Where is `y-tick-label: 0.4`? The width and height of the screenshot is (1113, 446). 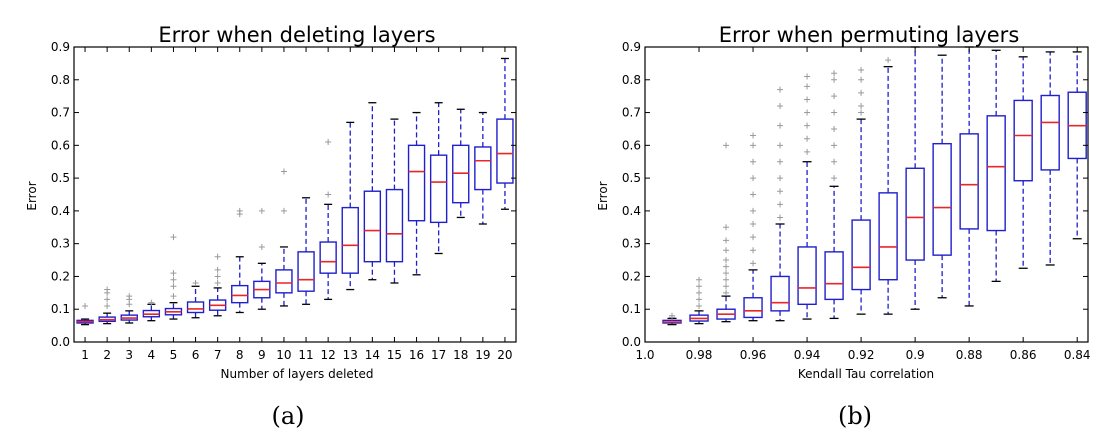
y-tick-label: 0.4 is located at coordinates (631, 211).